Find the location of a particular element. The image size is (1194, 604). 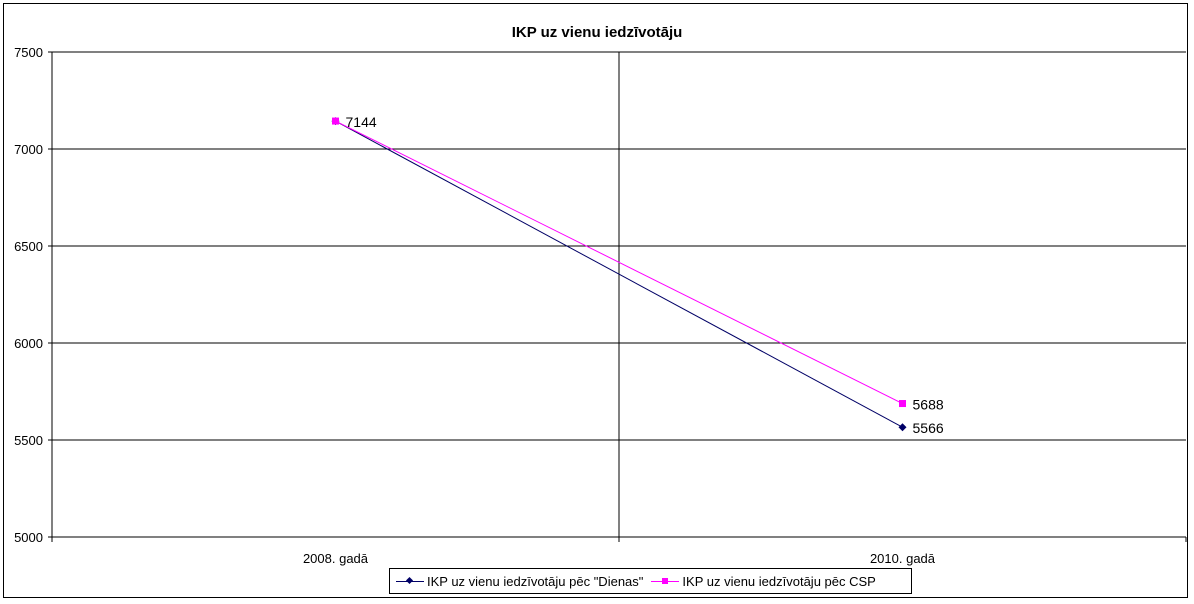

data-label: 5688 is located at coordinates (928, 405).